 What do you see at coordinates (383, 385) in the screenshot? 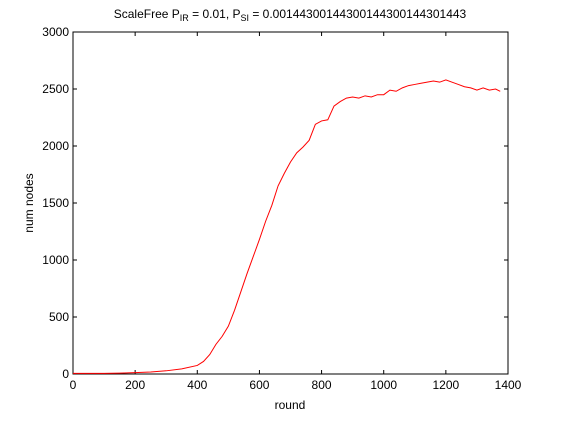
I see `x-tick-label: 1000` at bounding box center [383, 385].